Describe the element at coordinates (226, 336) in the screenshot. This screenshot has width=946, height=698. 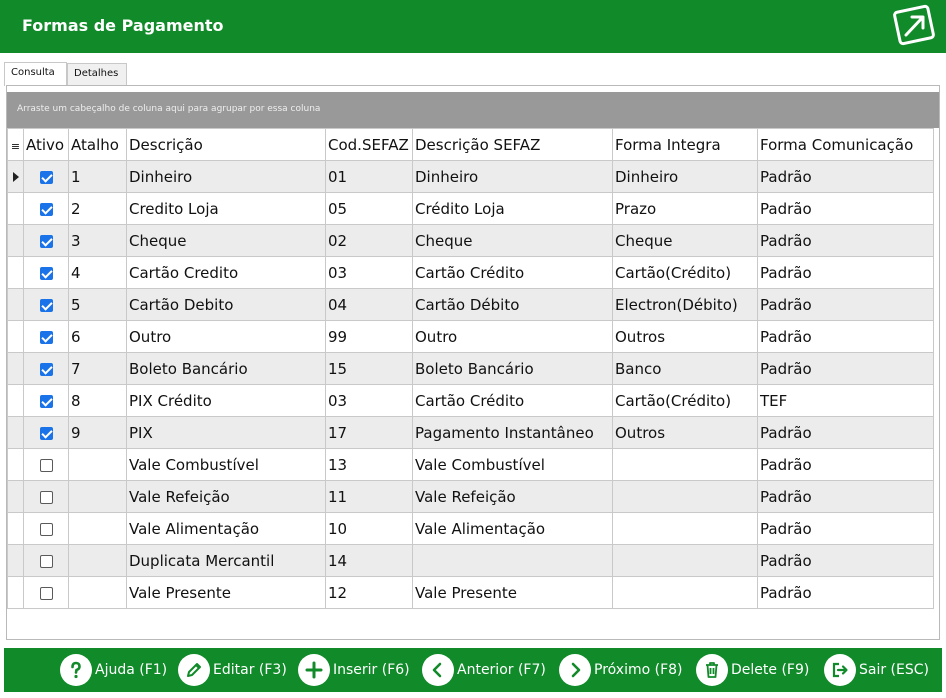
I see `descricao-cell: Outro` at that location.